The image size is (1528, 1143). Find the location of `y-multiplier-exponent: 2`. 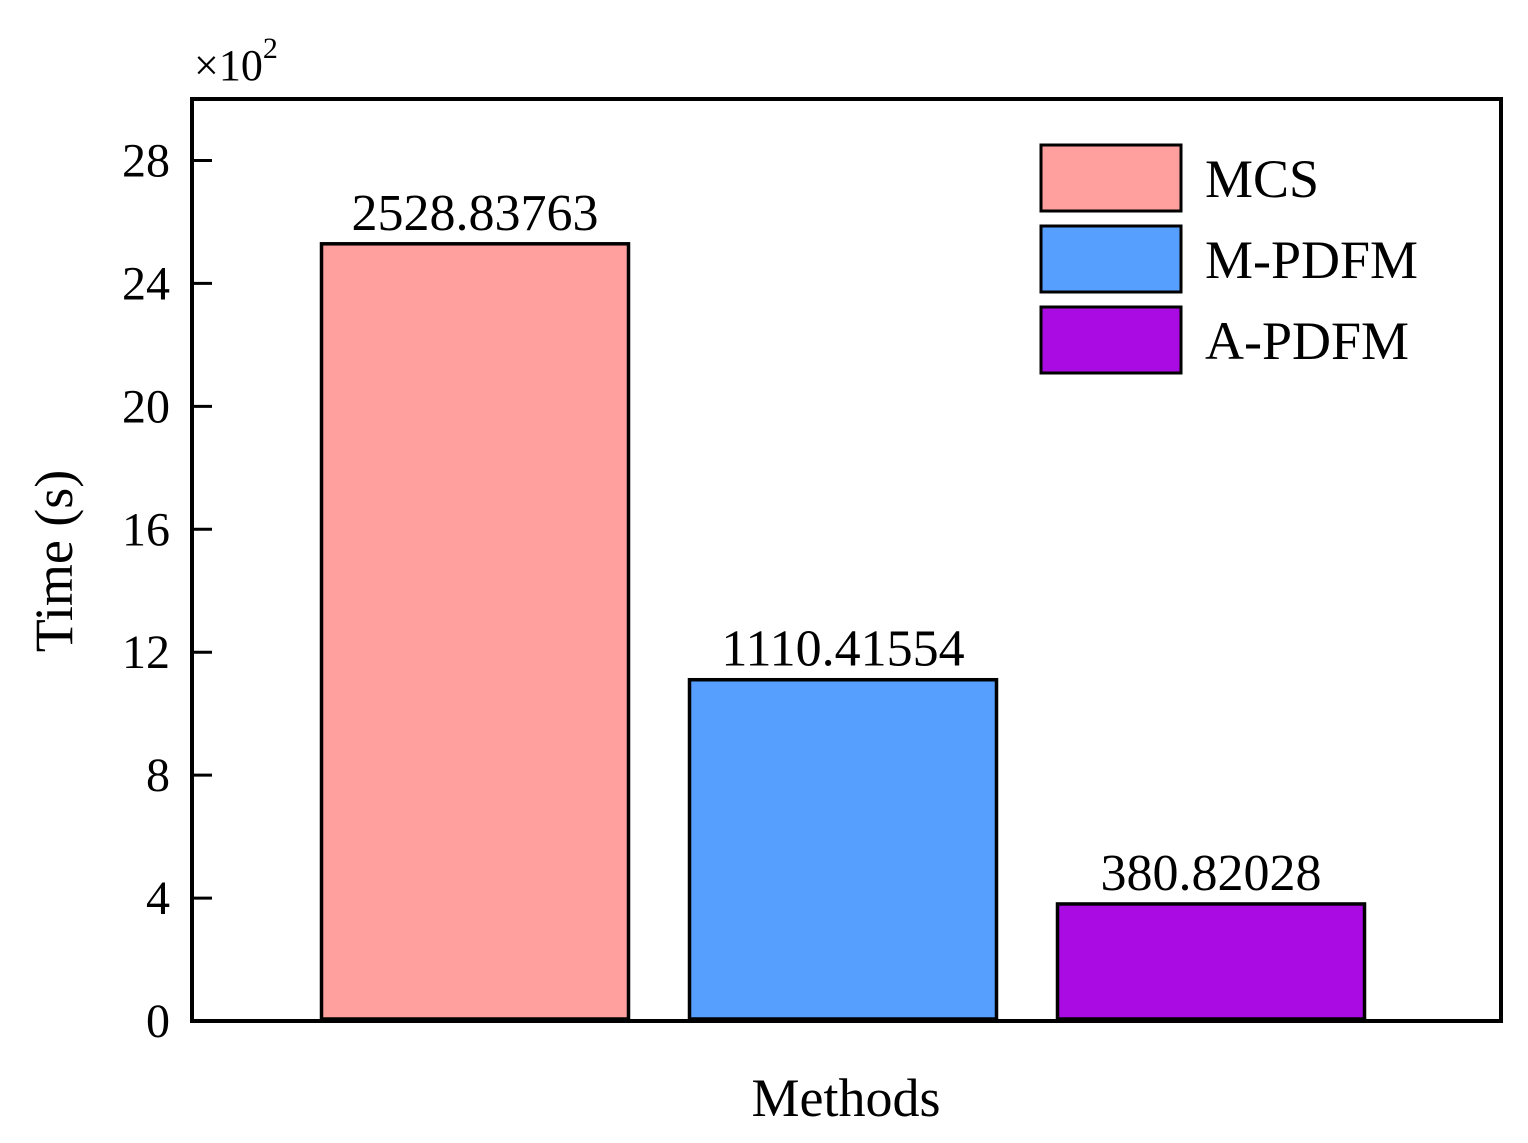

y-multiplier-exponent: 2 is located at coordinates (270, 48).